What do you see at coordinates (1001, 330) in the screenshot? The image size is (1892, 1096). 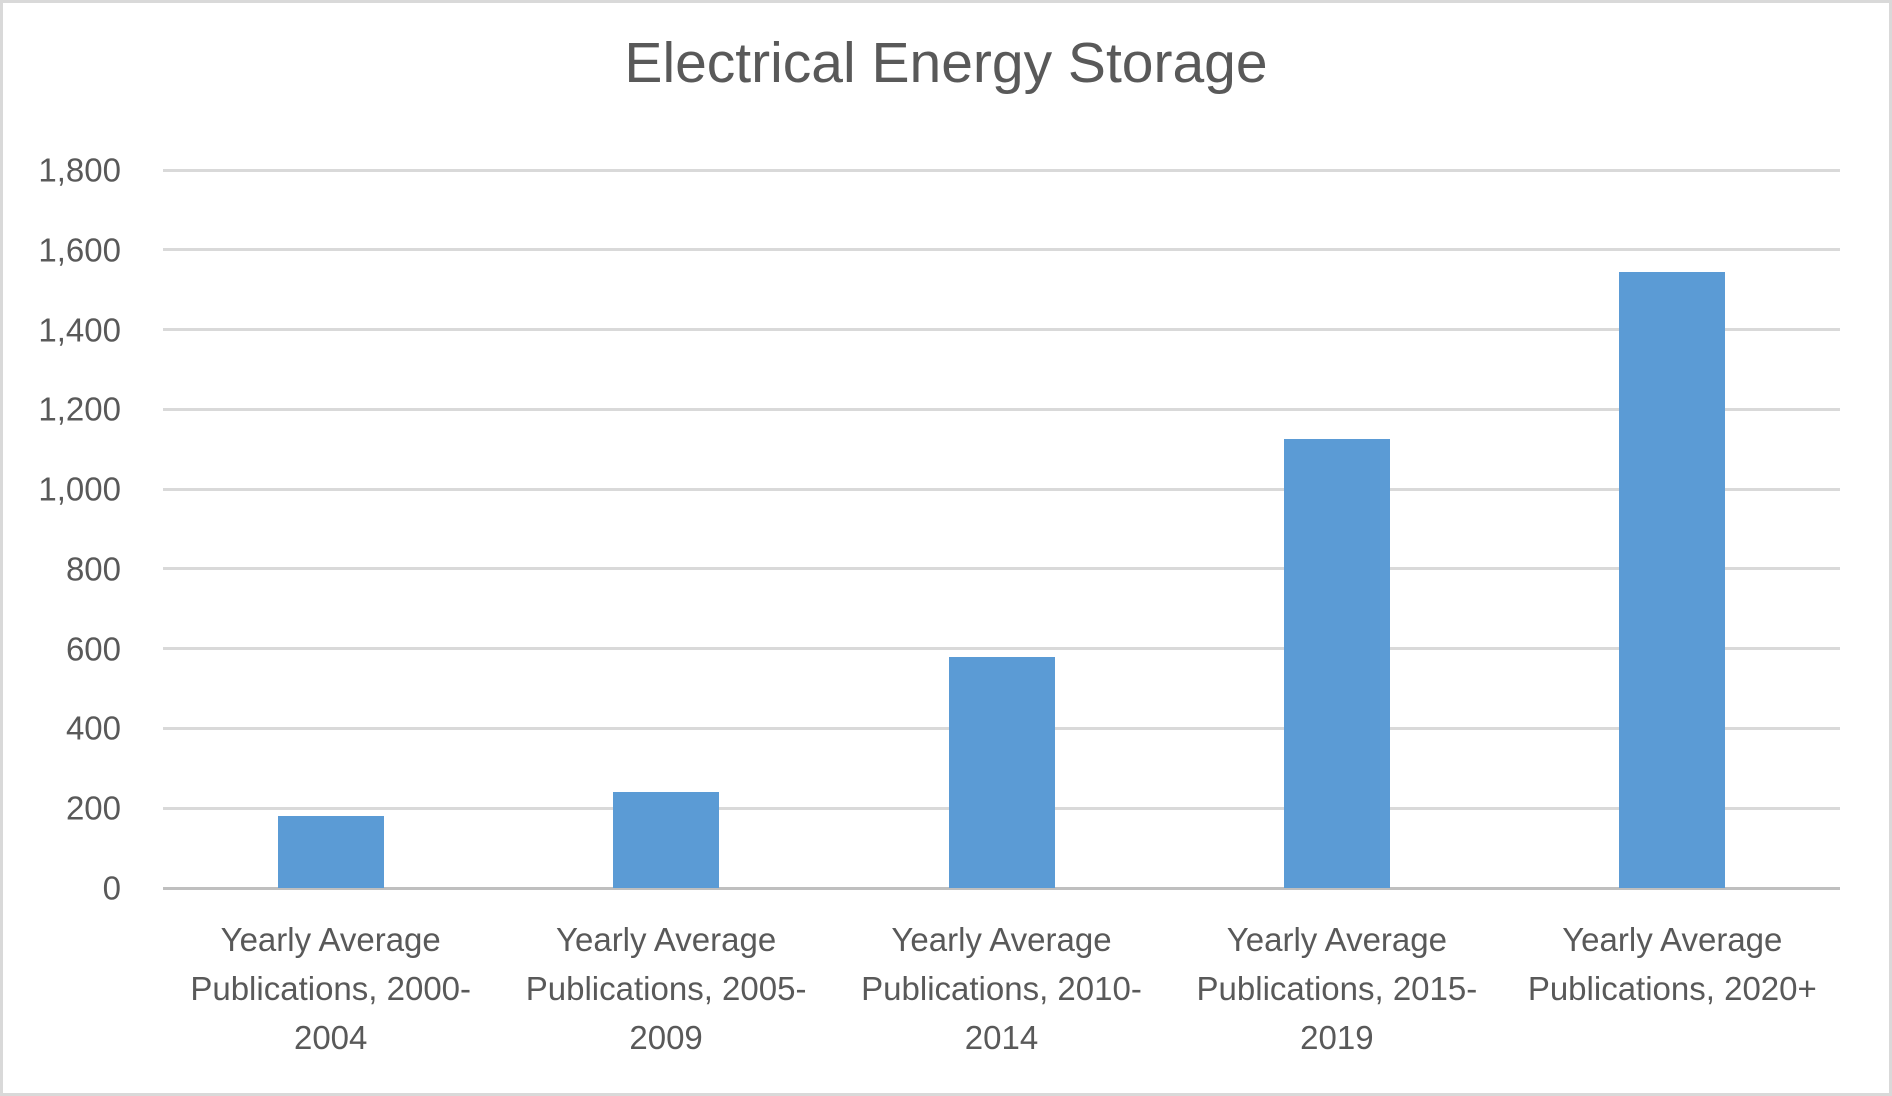 I see `gridline-1,400` at bounding box center [1001, 330].